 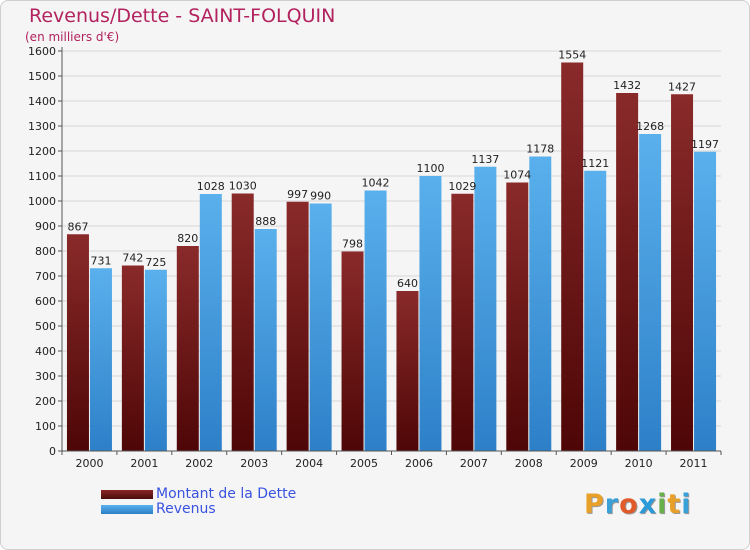 What do you see at coordinates (297, 194) in the screenshot?
I see `data-label-debt: 997` at bounding box center [297, 194].